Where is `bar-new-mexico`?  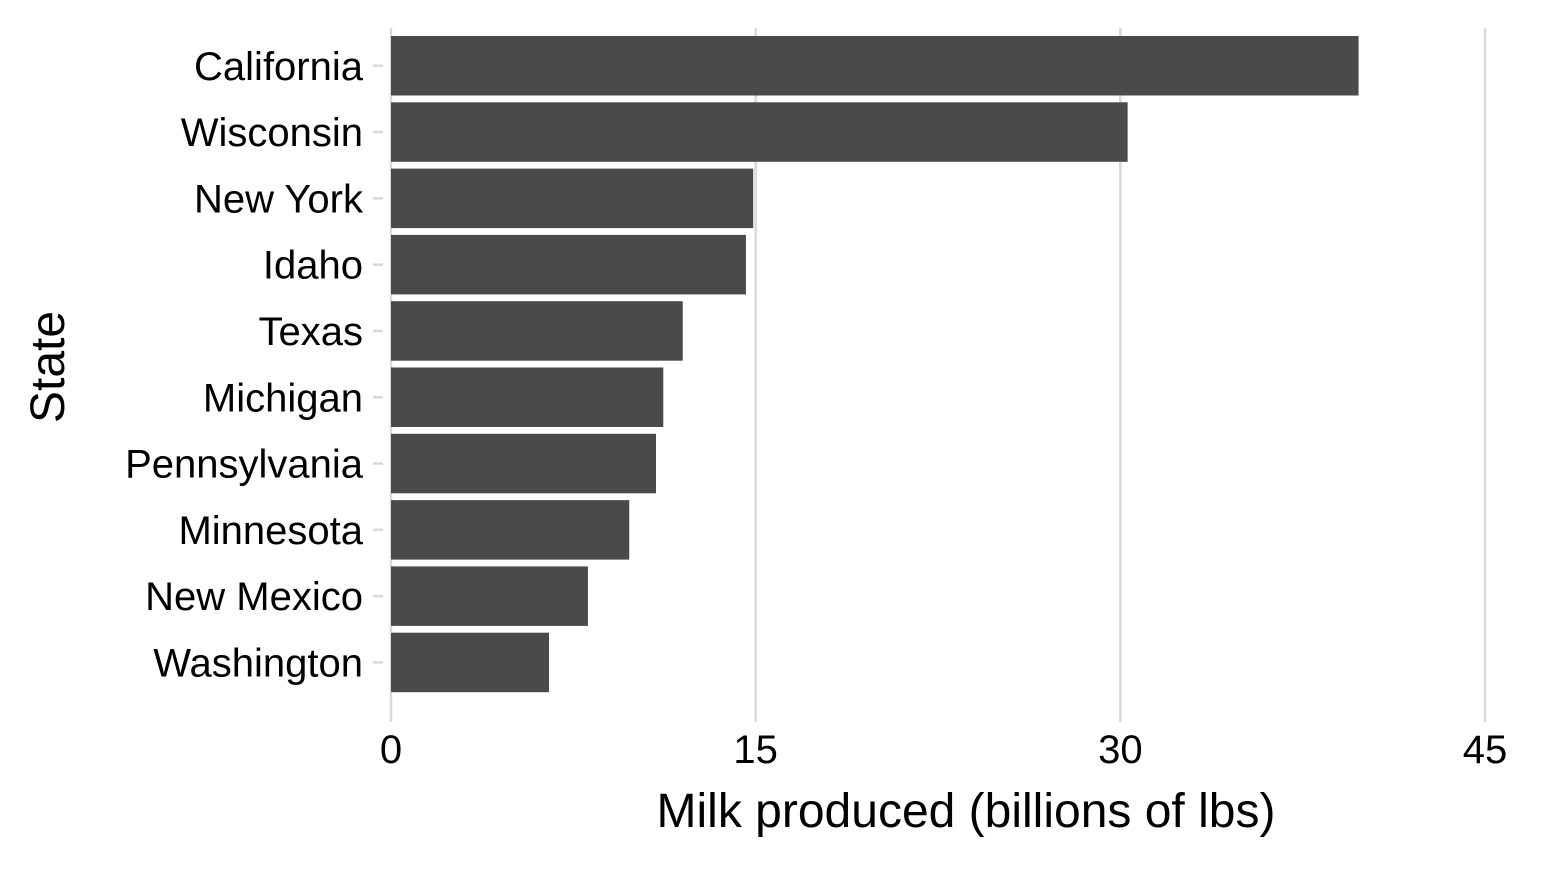 bar-new-mexico is located at coordinates (489, 596).